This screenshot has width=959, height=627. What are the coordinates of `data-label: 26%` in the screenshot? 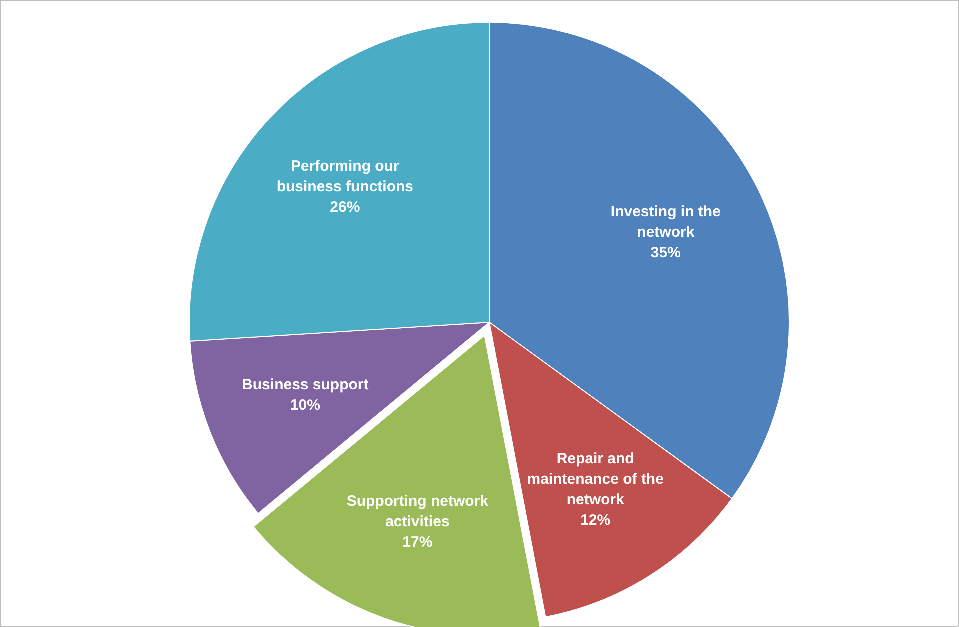 It's located at (345, 207).